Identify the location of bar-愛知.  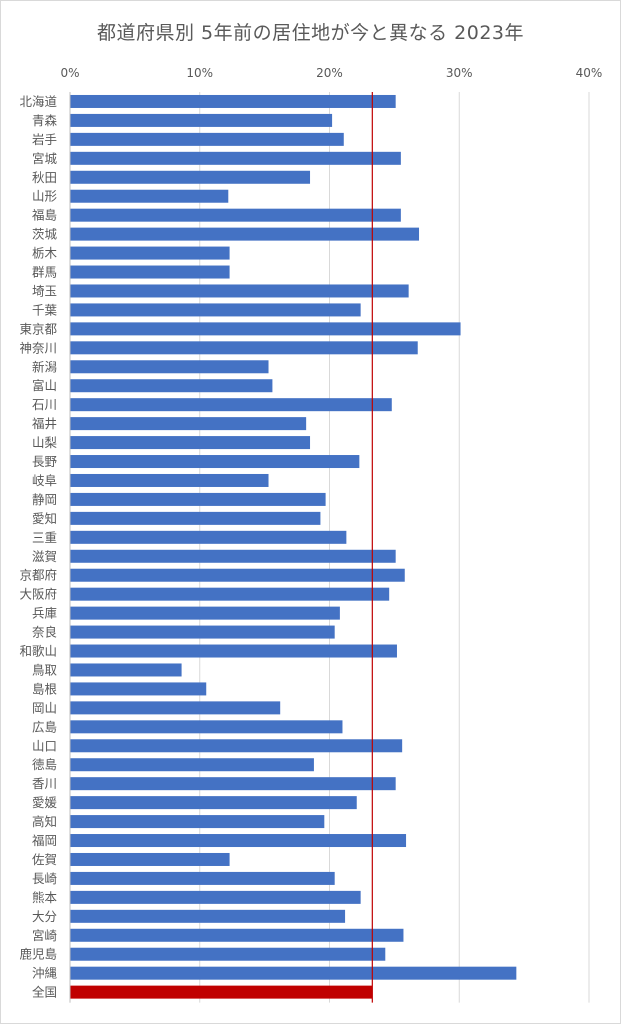
(195, 518).